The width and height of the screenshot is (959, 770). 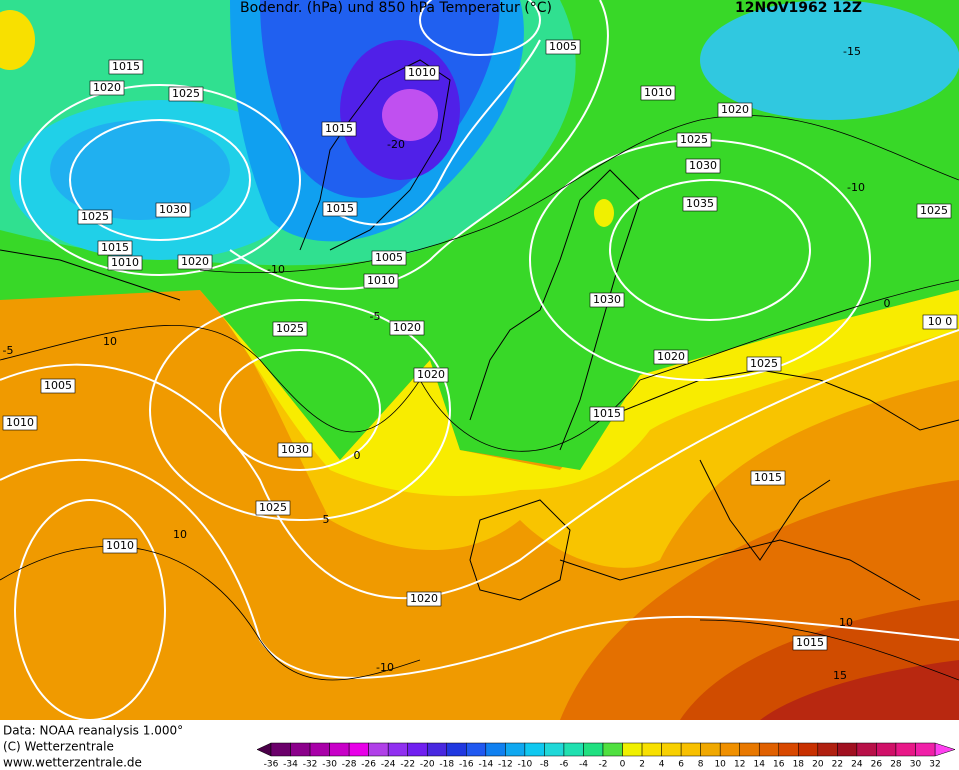 What do you see at coordinates (799, 765) in the screenshot?
I see `colorbar-tick-label: 18` at bounding box center [799, 765].